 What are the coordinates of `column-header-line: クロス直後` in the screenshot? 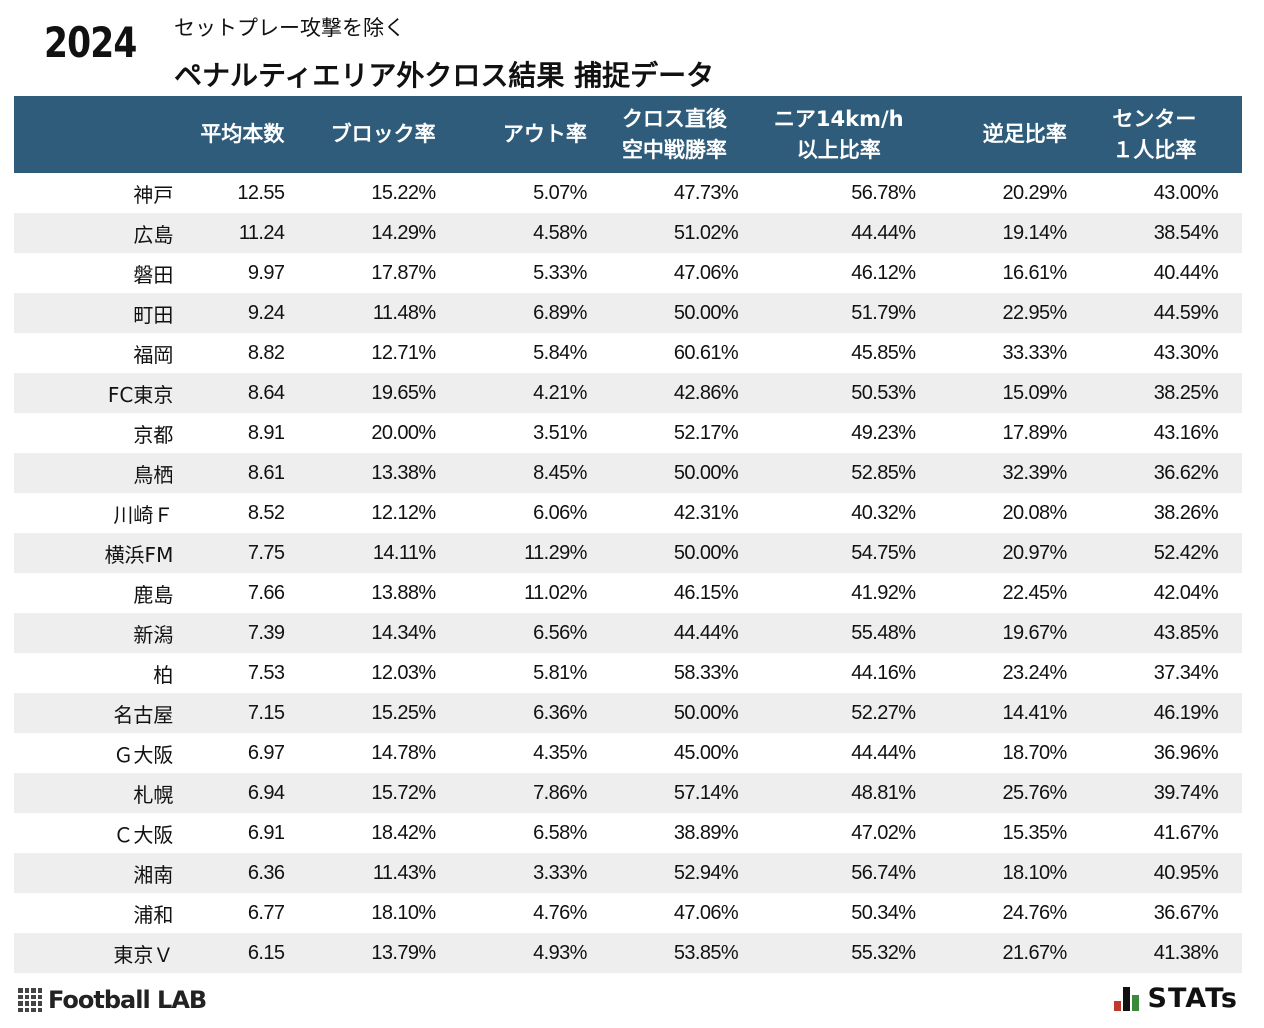 It's located at (674, 118).